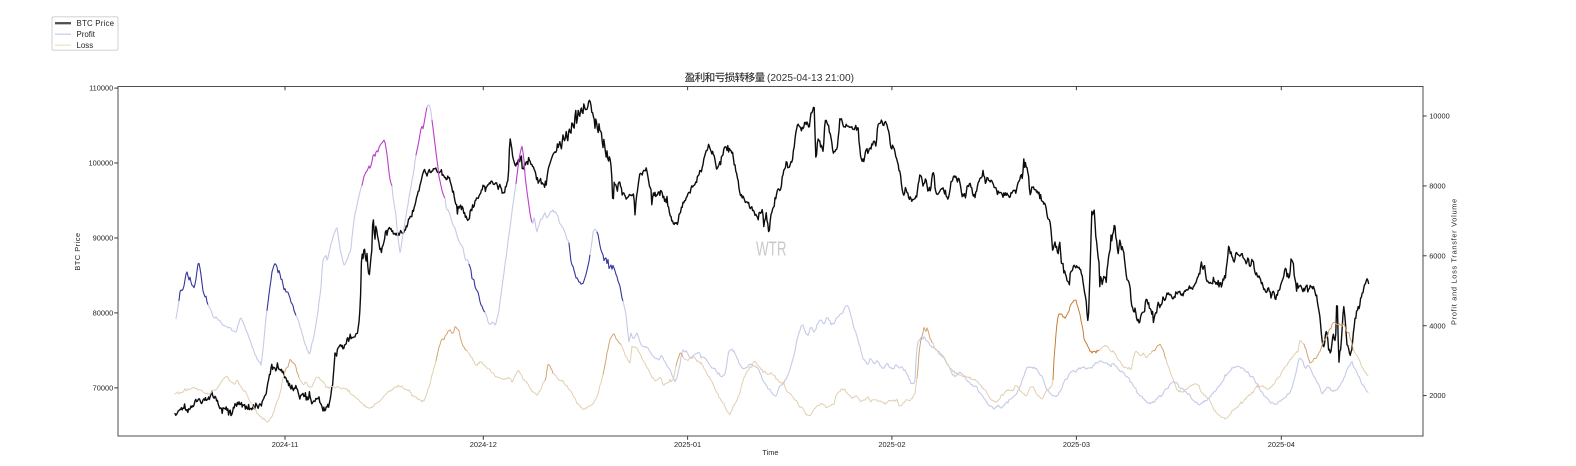 Image resolution: width=1576 pixels, height=466 pixels. Describe the element at coordinates (103, 238) in the screenshot. I see `svg-text: 90000` at that location.